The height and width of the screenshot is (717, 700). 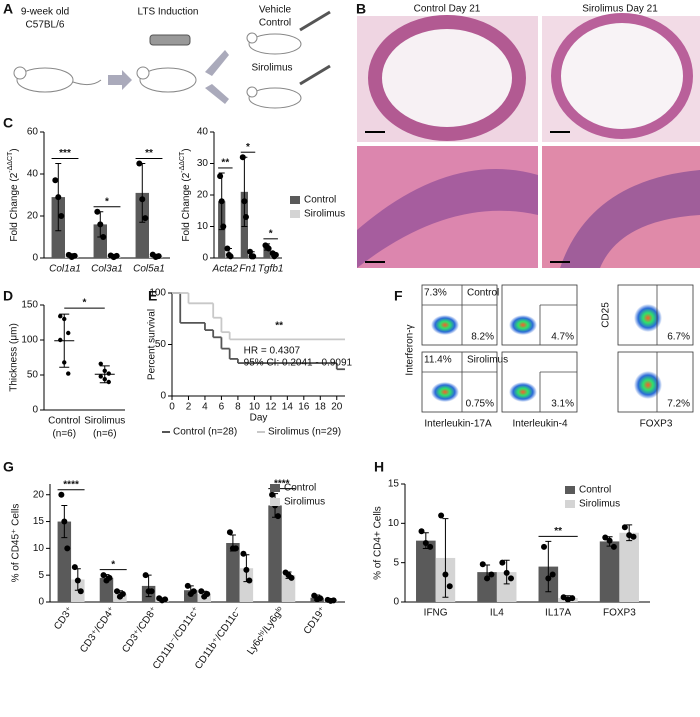 What do you see at coordinates (315, 621) in the screenshot?
I see `x-tick-label: CD19⁺` at bounding box center [315, 621].